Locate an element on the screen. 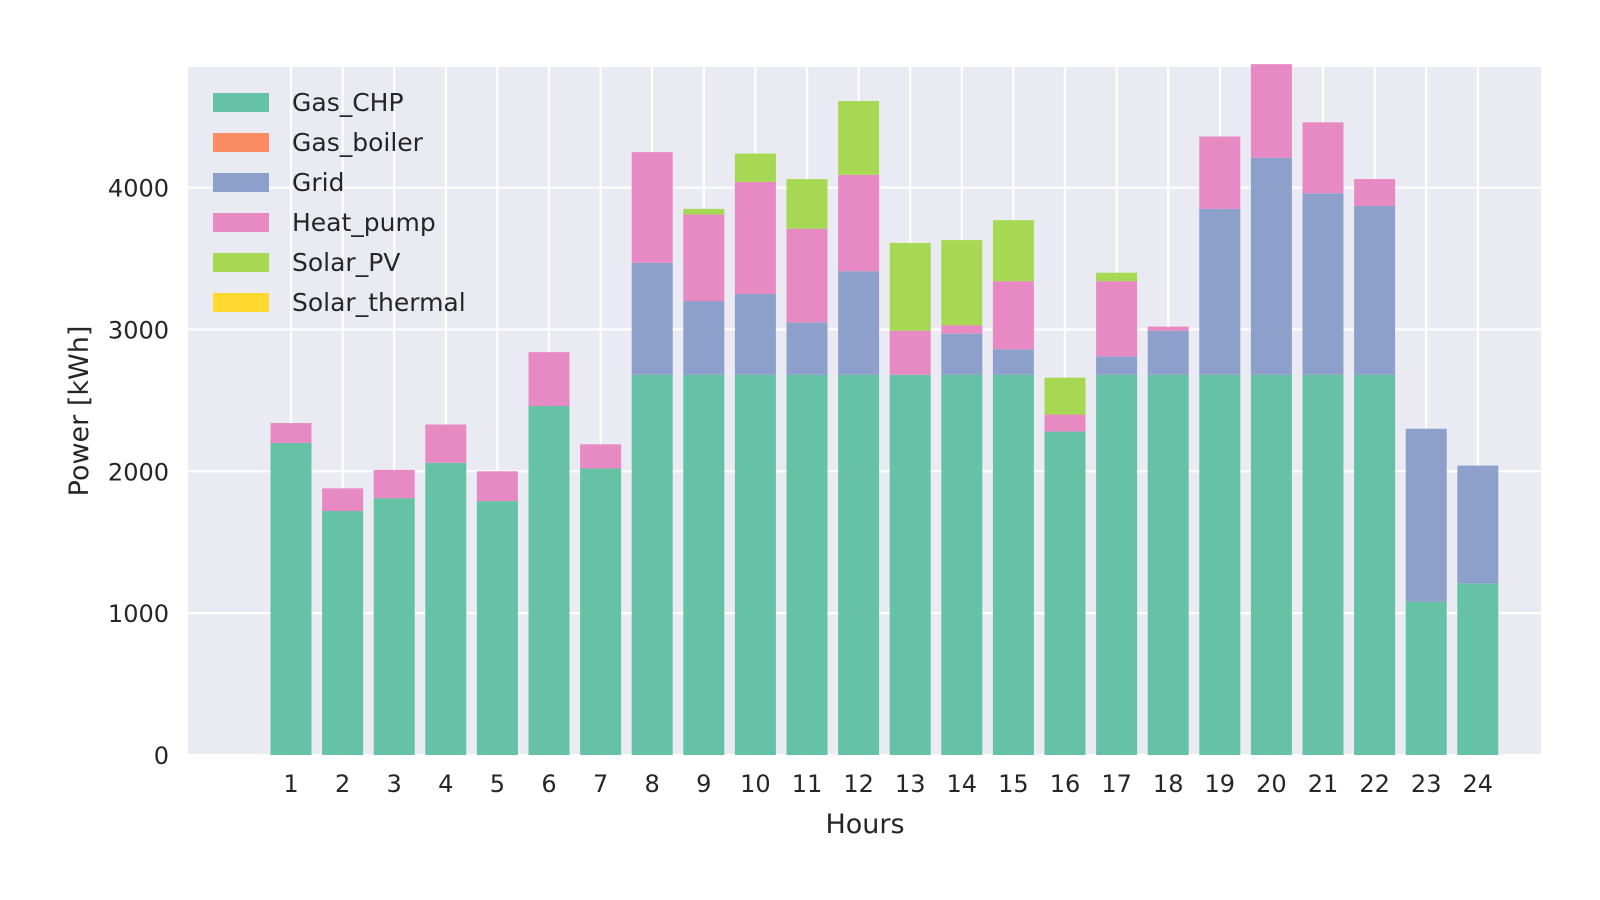 The image size is (1600, 900). x-tick-label: 23 is located at coordinates (1426, 784).